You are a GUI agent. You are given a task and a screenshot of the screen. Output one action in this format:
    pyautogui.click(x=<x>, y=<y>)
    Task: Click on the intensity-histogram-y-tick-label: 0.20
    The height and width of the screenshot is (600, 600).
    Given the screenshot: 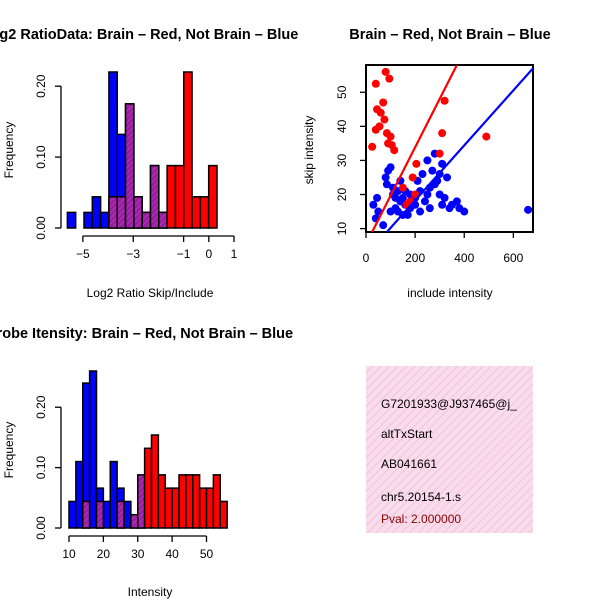 What is the action you would take?
    pyautogui.click(x=41, y=407)
    